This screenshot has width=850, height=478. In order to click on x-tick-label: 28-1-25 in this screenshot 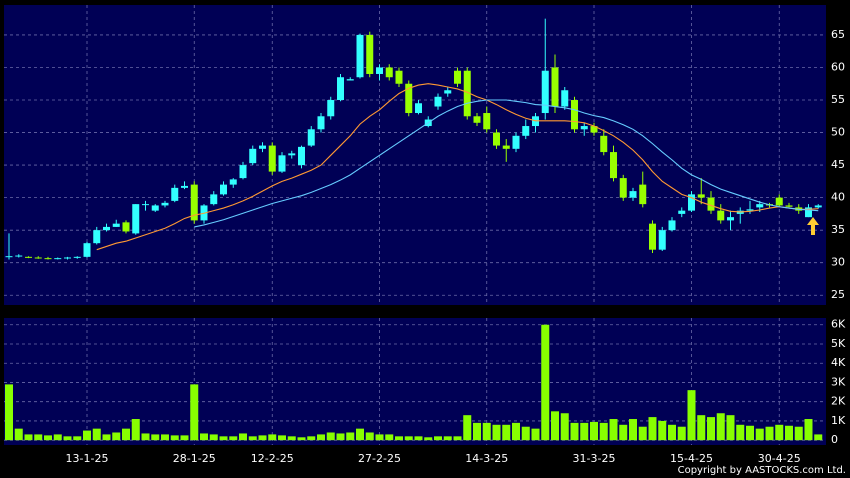, I will do `click(194, 458)`.